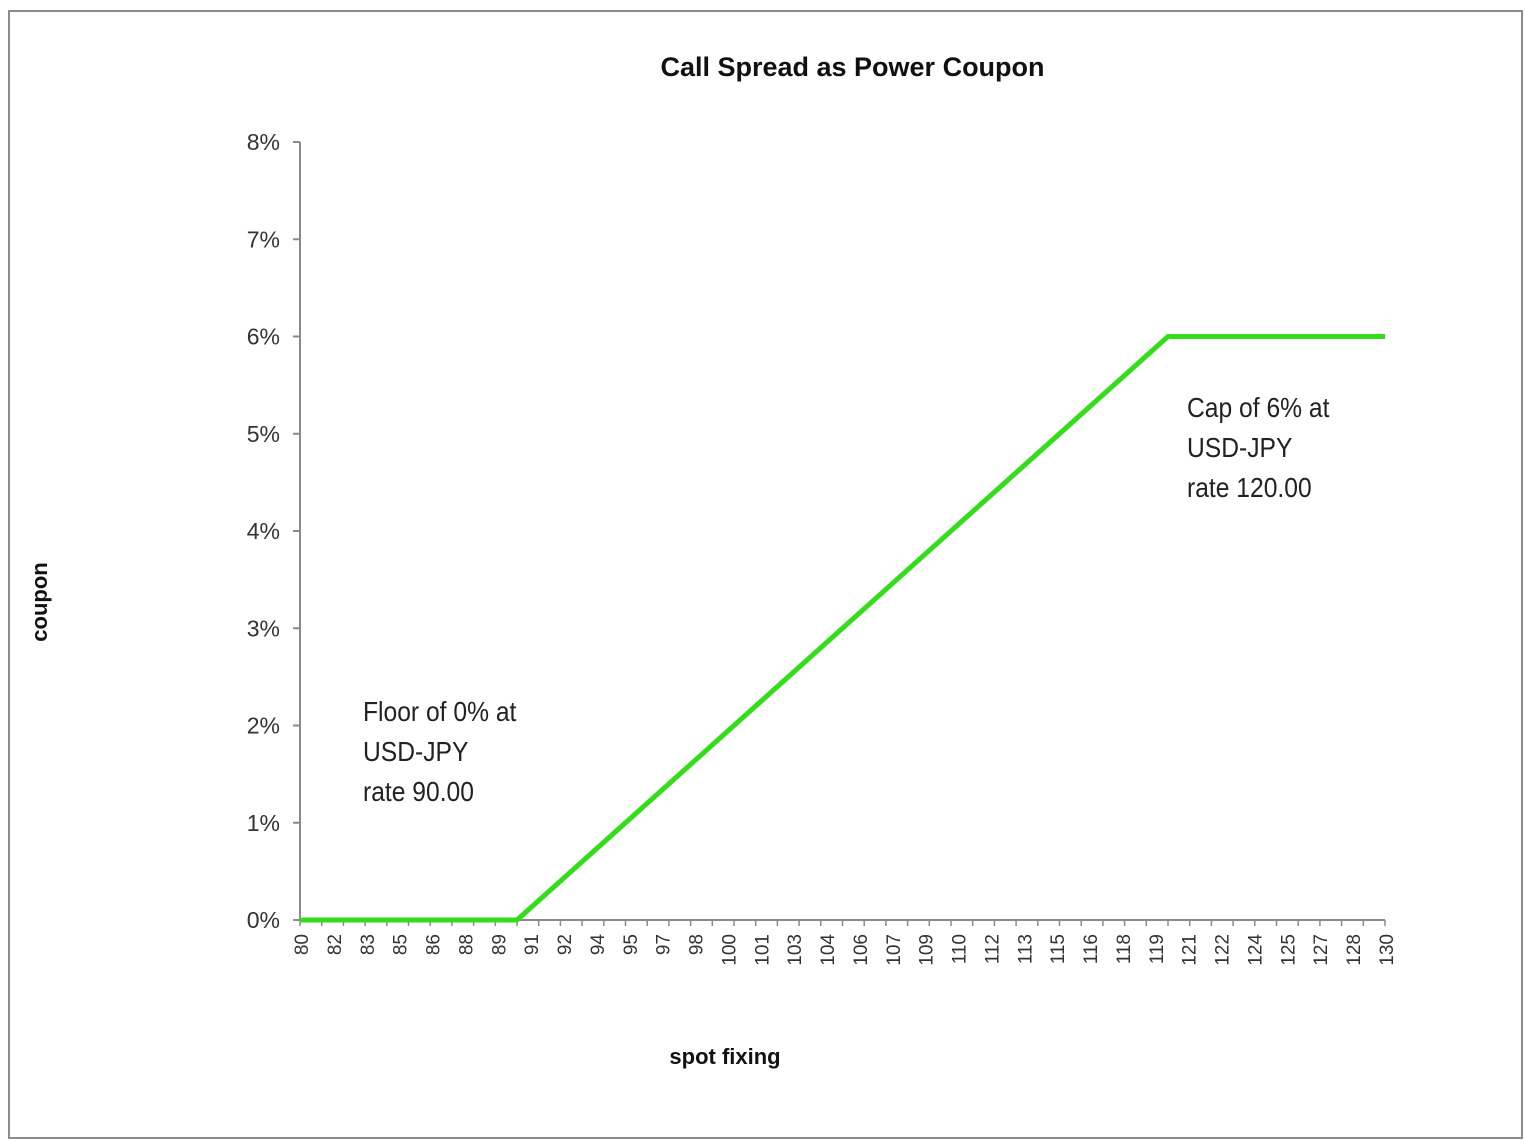  I want to click on x-tick-label: 125, so click(1288, 950).